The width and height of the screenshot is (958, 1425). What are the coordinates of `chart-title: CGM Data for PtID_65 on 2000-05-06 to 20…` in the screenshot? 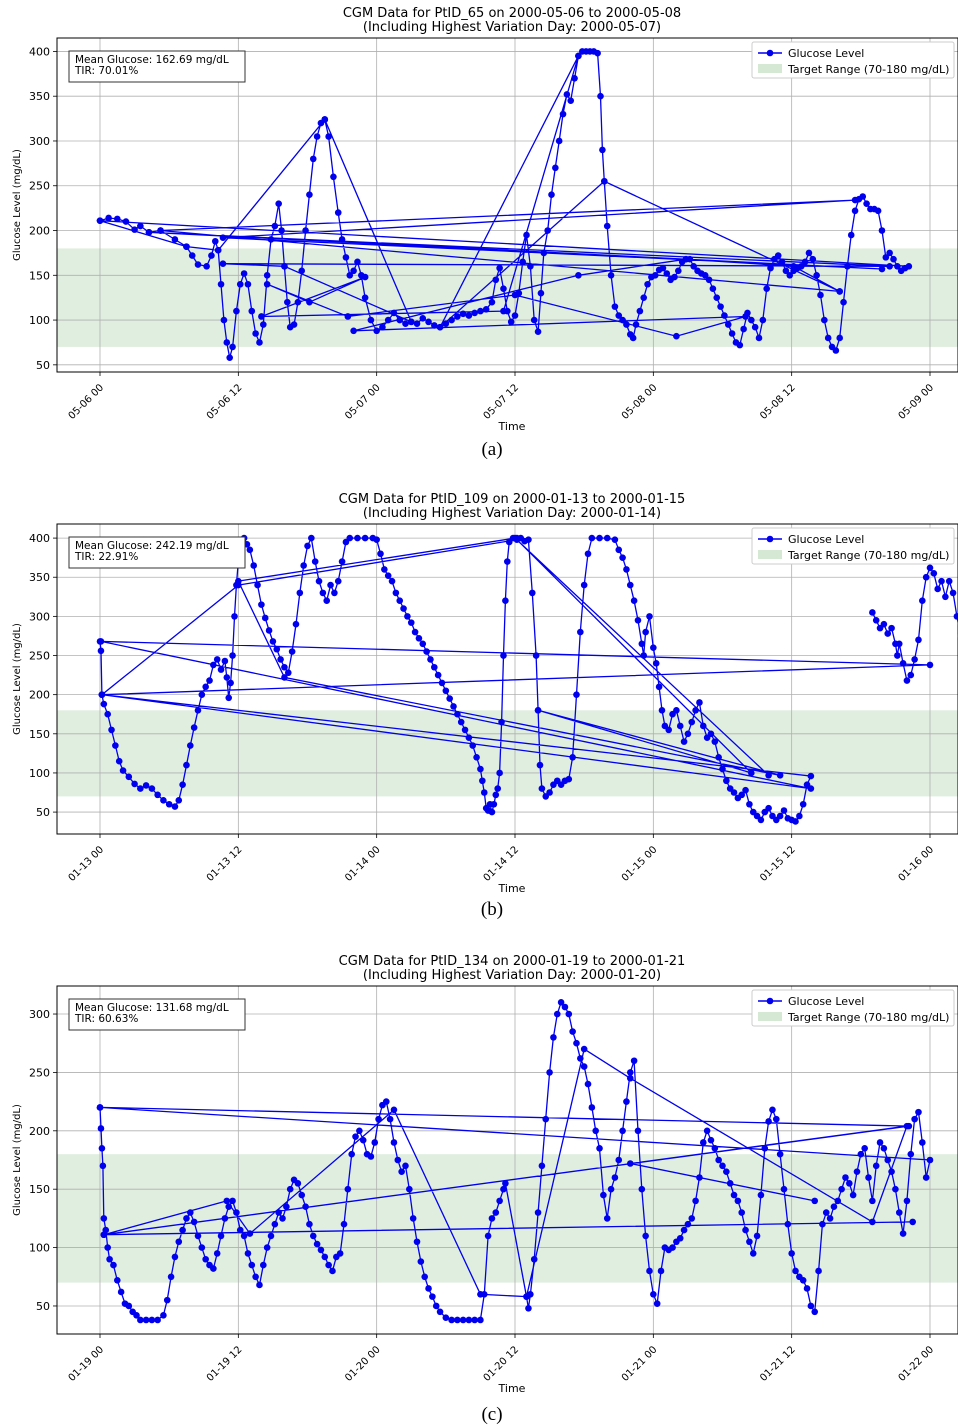 It's located at (512, 13).